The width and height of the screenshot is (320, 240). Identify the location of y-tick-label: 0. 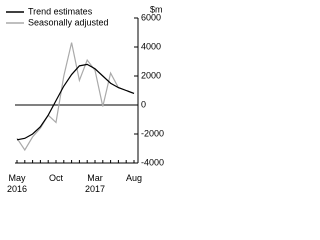
(143, 104).